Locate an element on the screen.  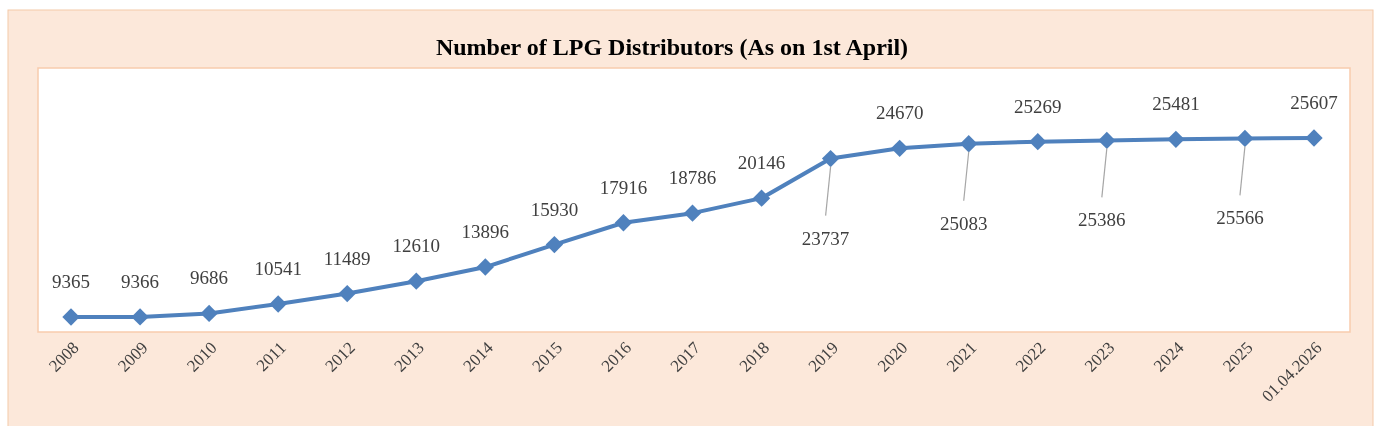
data-label: 9366 is located at coordinates (140, 281).